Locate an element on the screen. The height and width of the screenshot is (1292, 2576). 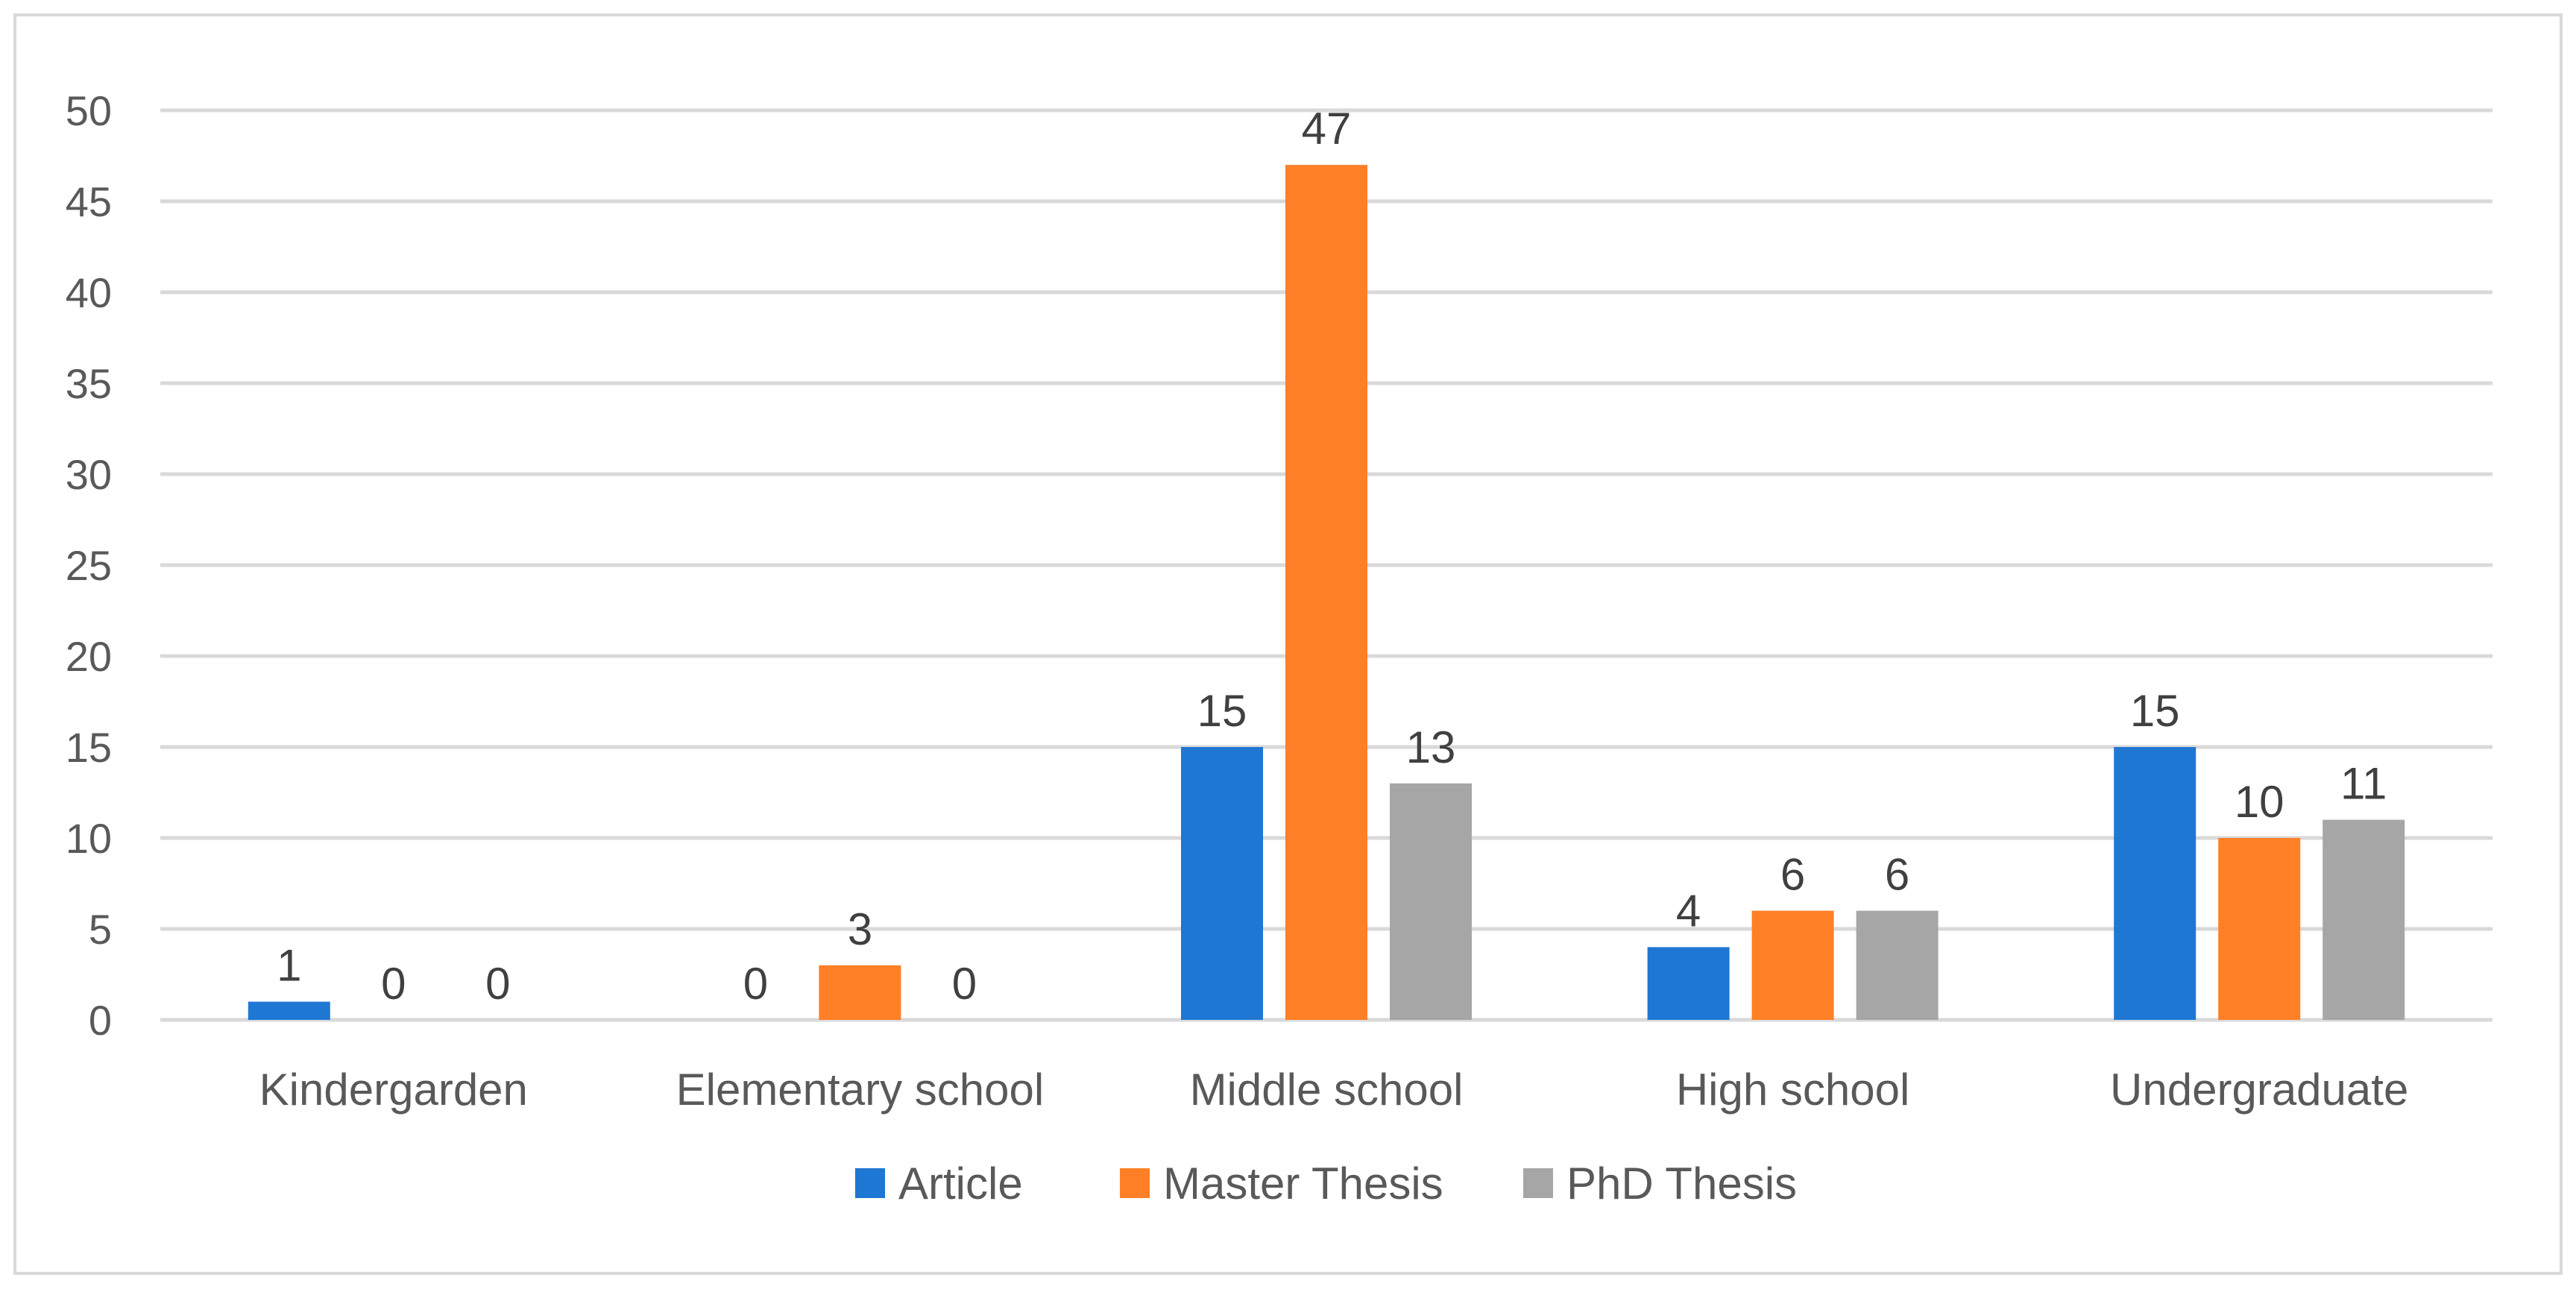
data-label: 3 is located at coordinates (860, 929).